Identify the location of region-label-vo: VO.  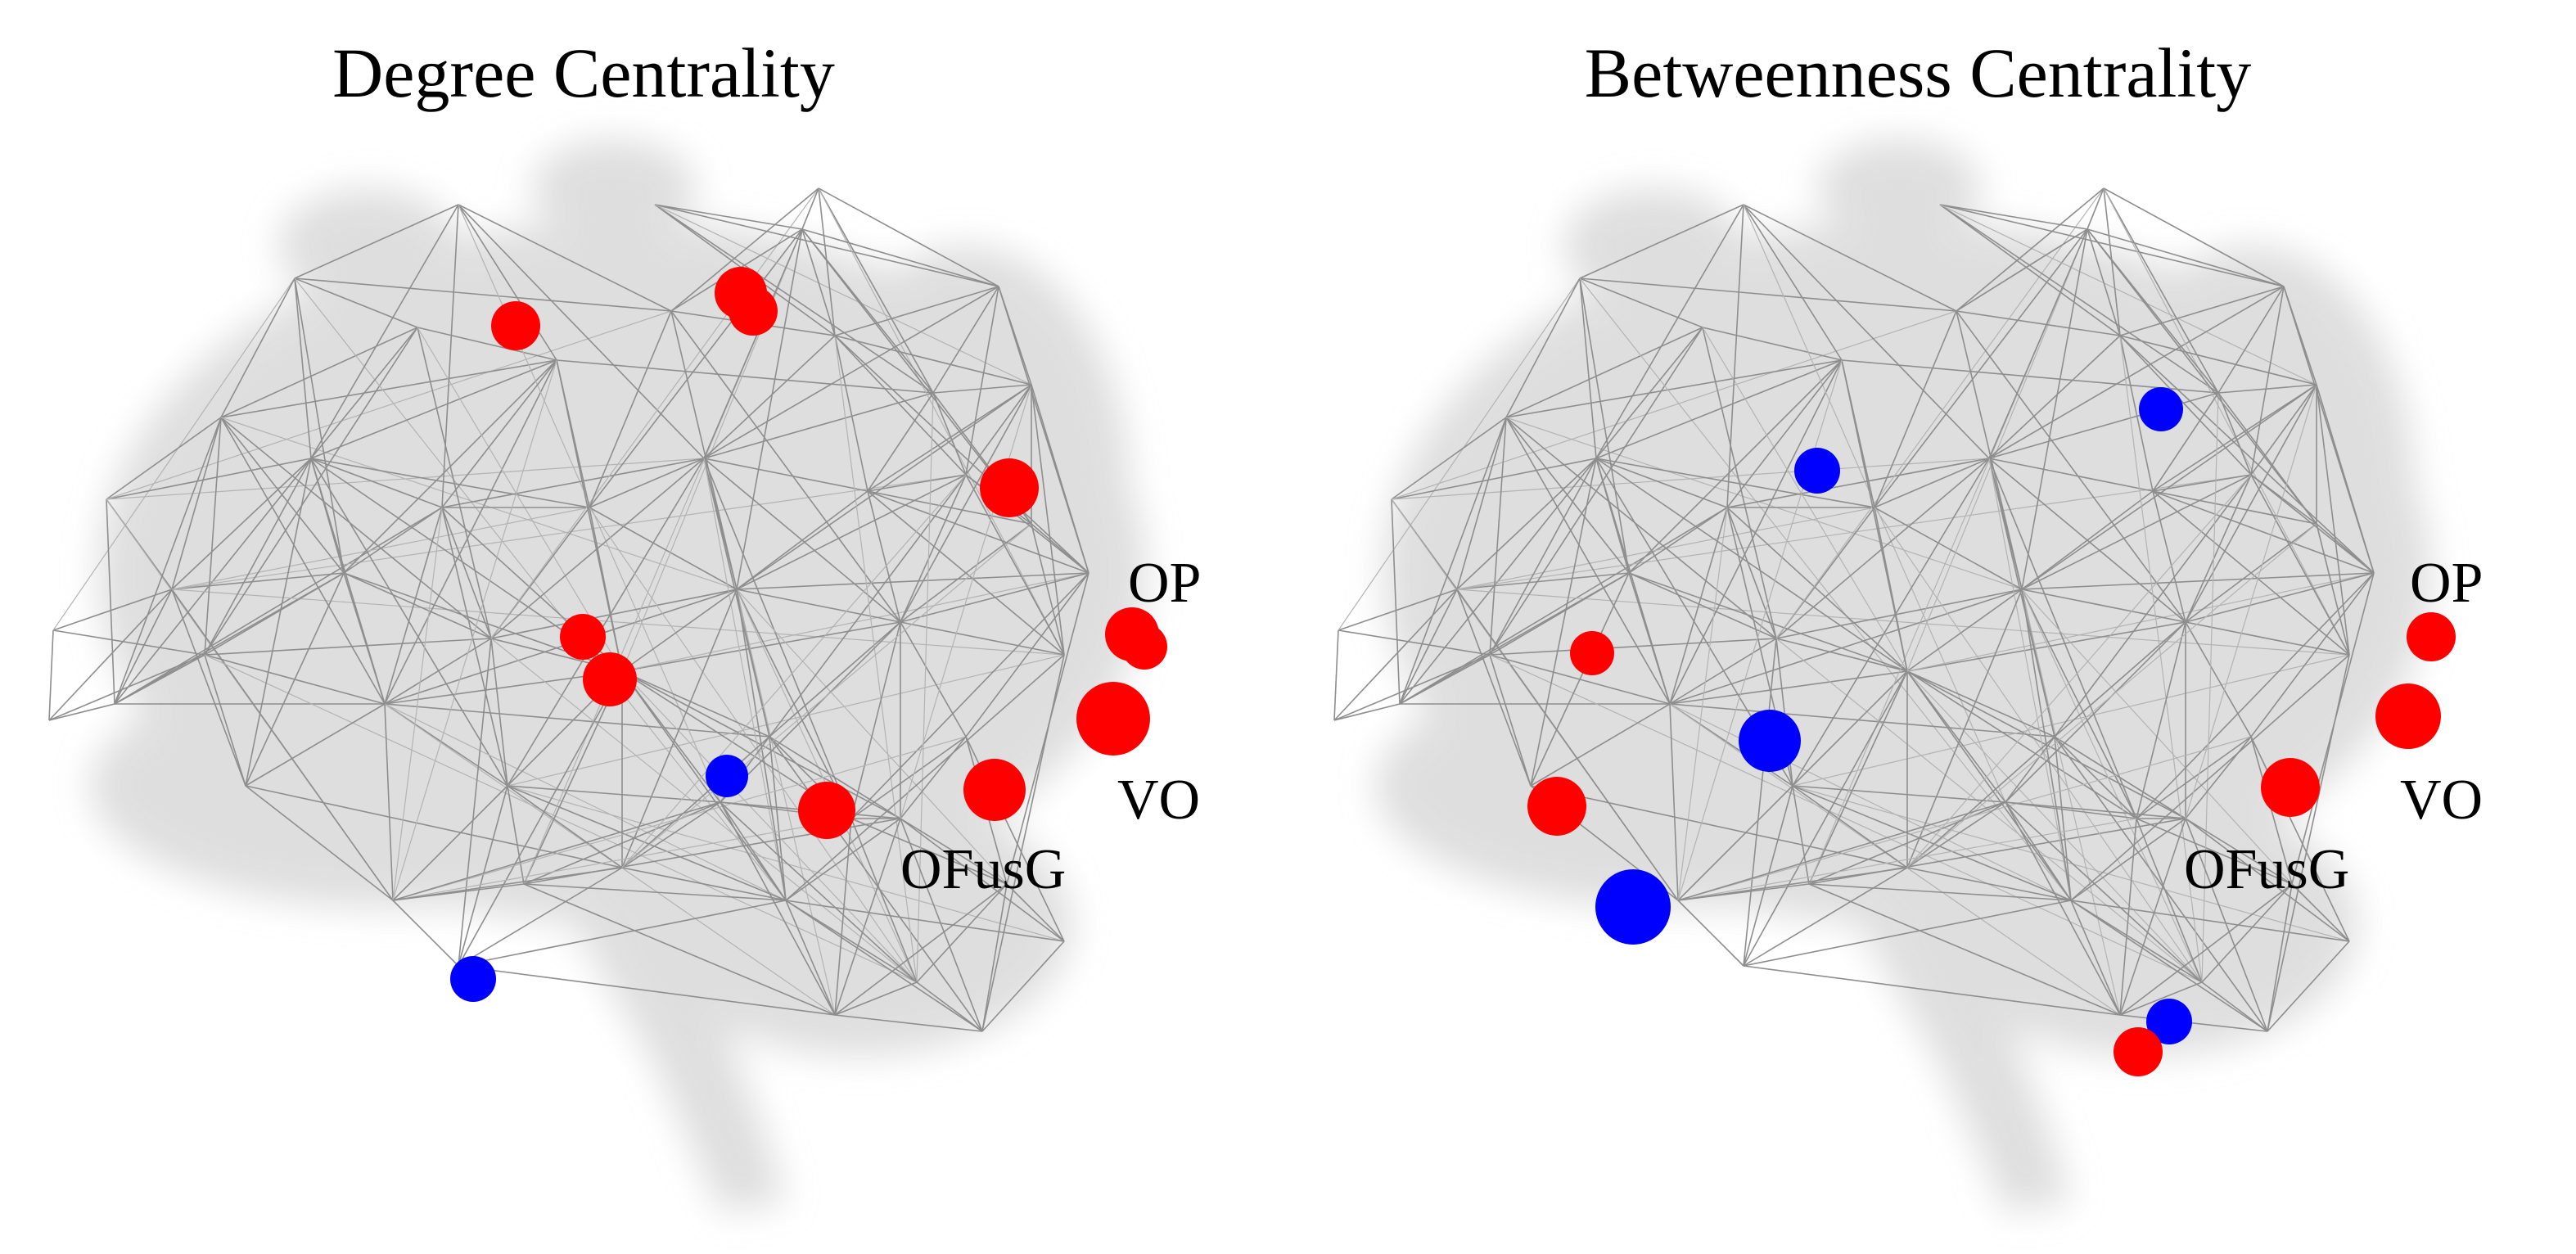
(1158, 801).